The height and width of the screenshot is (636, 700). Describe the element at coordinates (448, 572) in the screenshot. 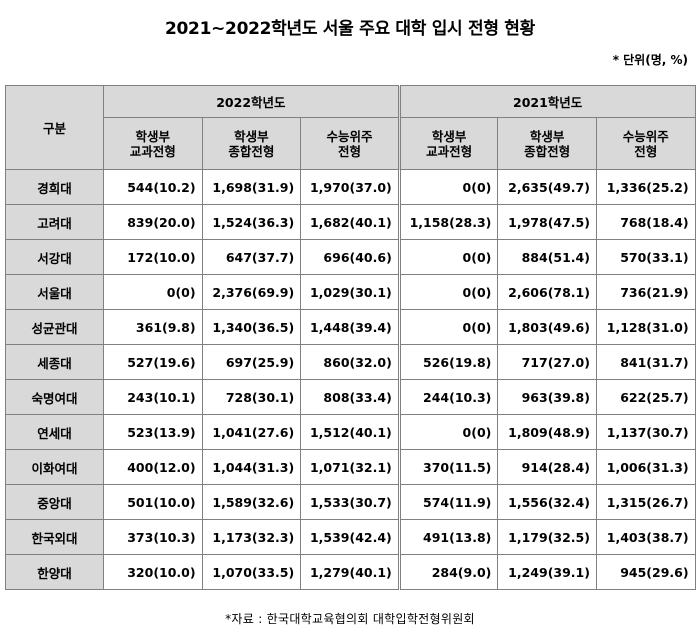

I see `table-cell: 284(9.0)` at that location.